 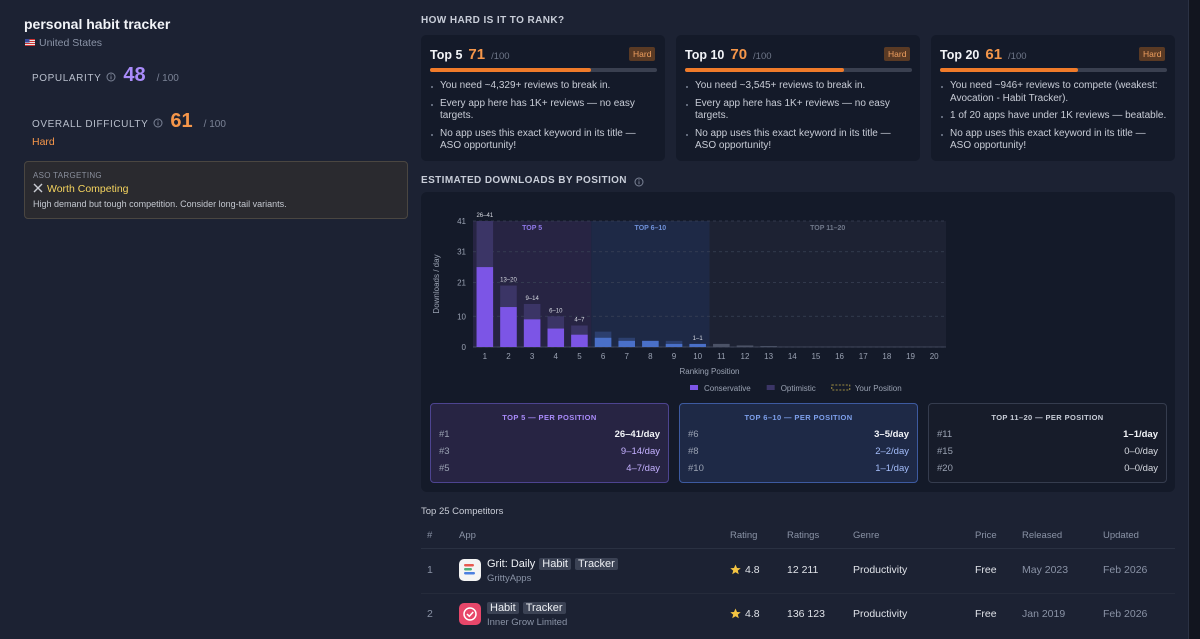 I want to click on header-rule, so click(x=798, y=548).